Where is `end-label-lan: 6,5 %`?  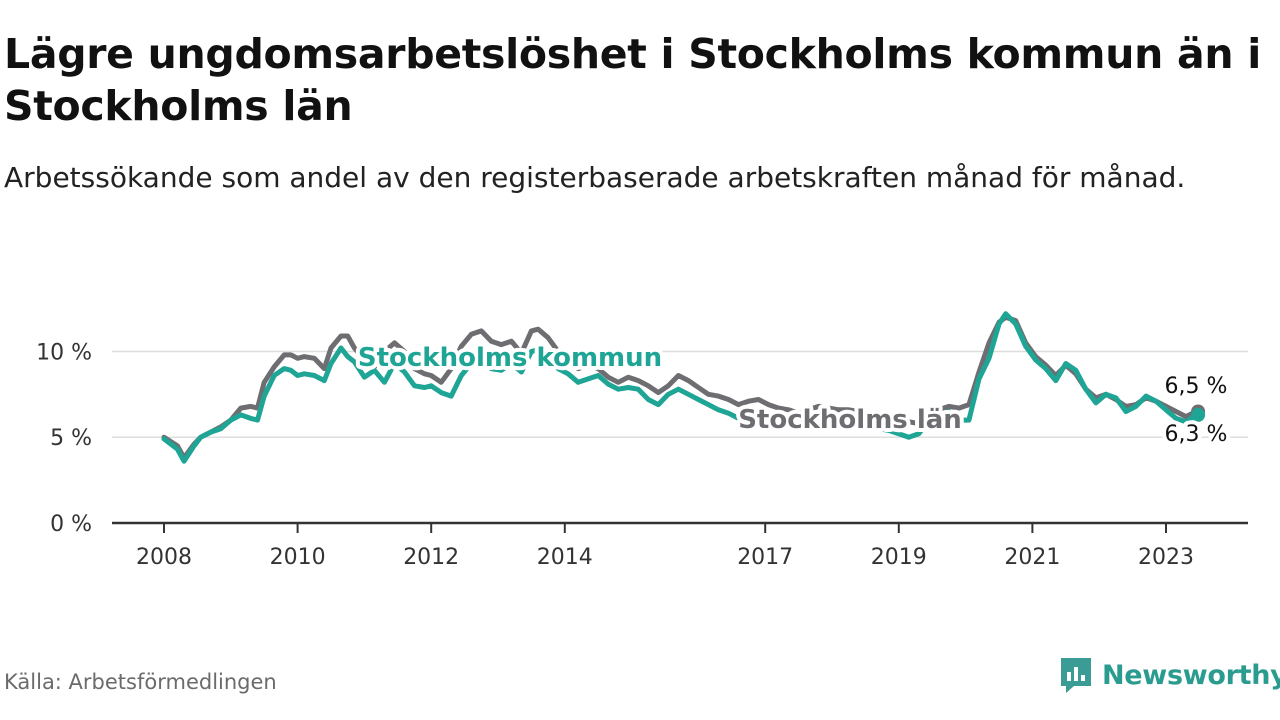
end-label-lan: 6,5 % is located at coordinates (1196, 386).